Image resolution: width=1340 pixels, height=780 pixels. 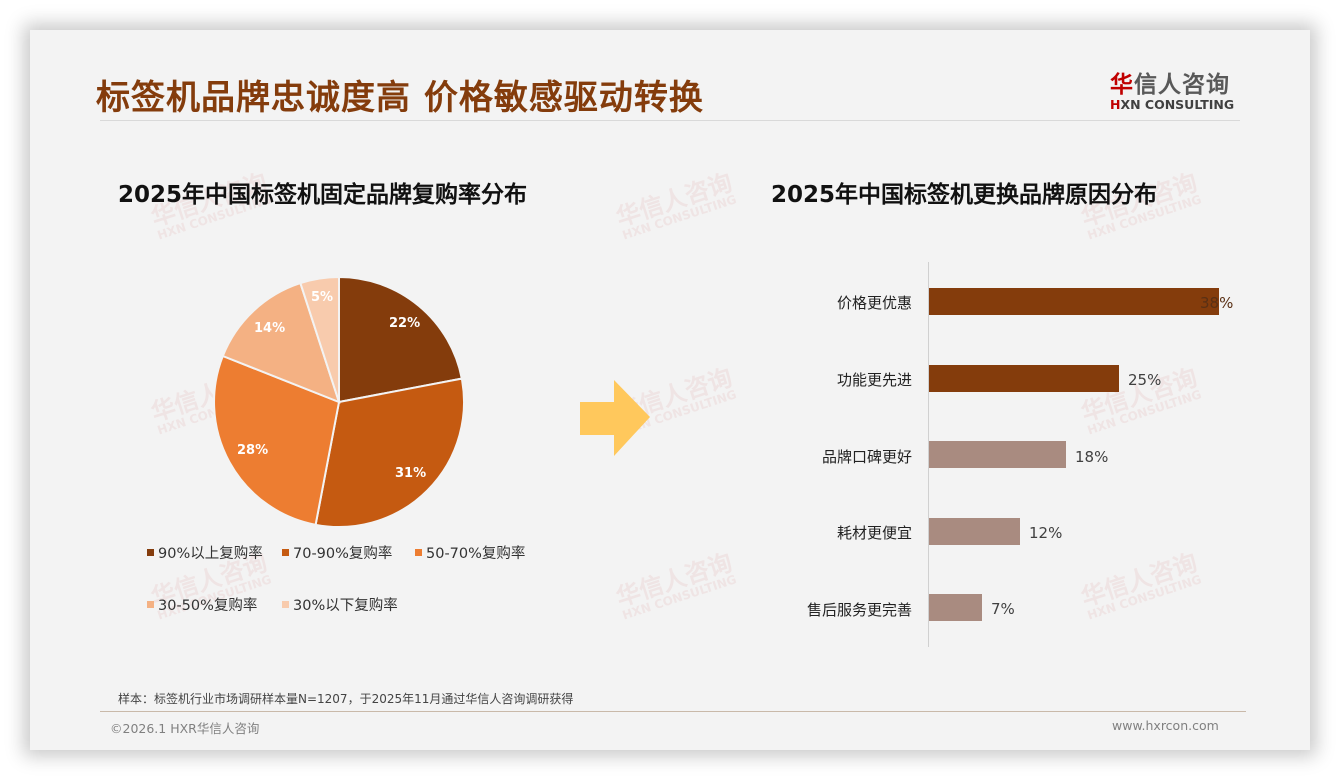 What do you see at coordinates (866, 457) in the screenshot?
I see `bar-category-label: 品牌口碑更好` at bounding box center [866, 457].